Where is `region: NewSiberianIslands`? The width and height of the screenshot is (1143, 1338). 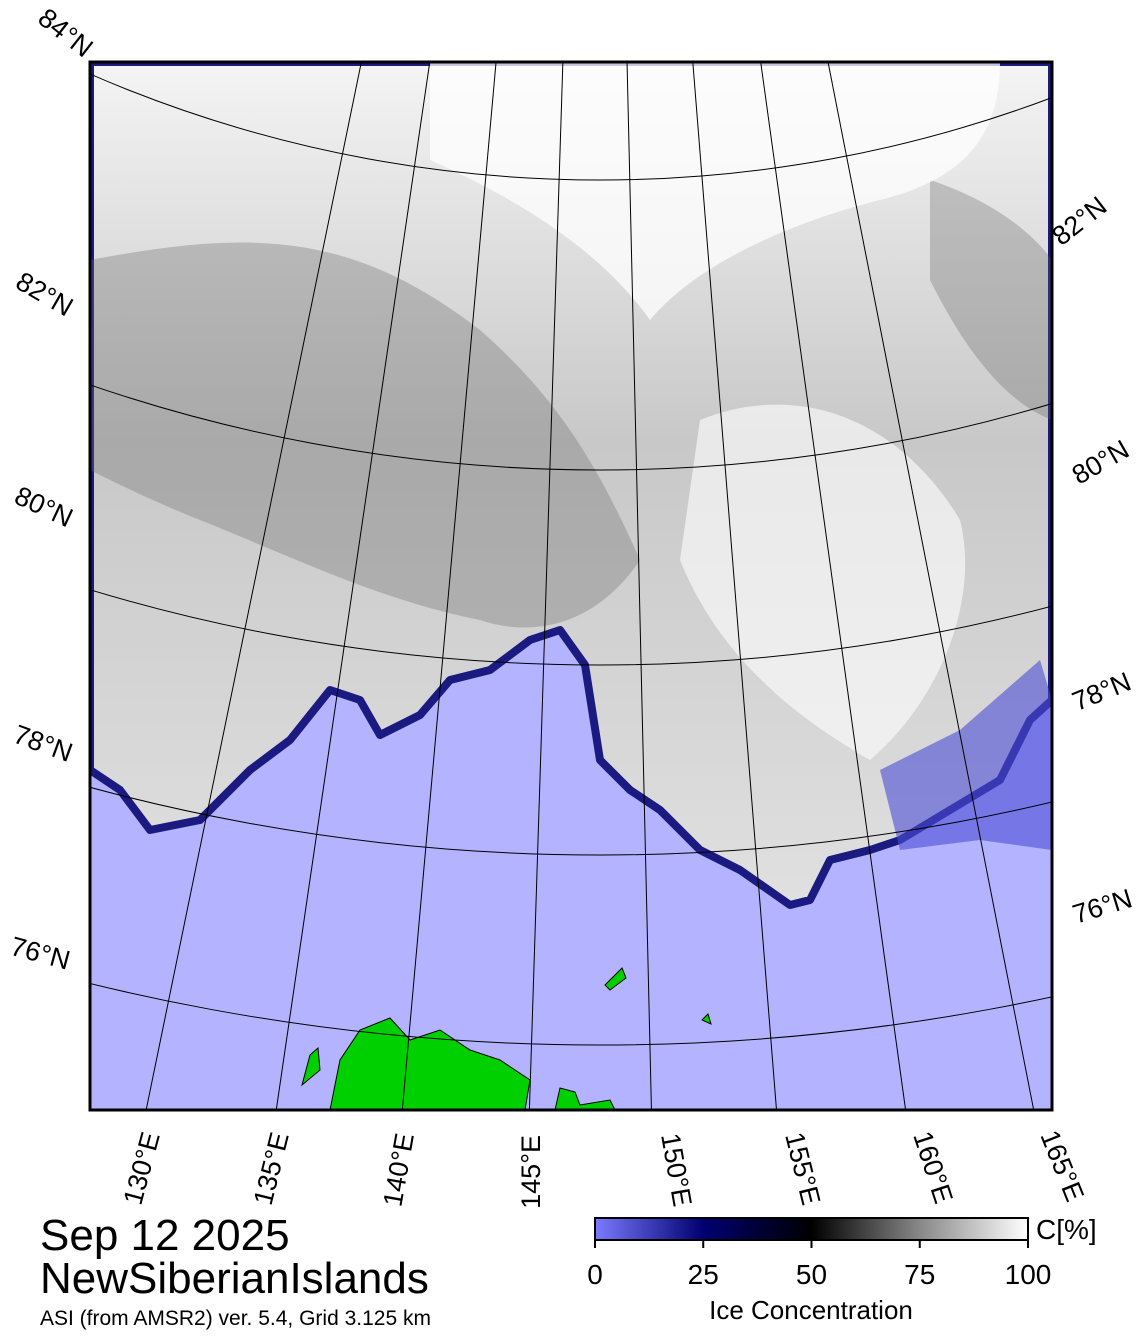
region: NewSiberianIslands is located at coordinates (234, 1278).